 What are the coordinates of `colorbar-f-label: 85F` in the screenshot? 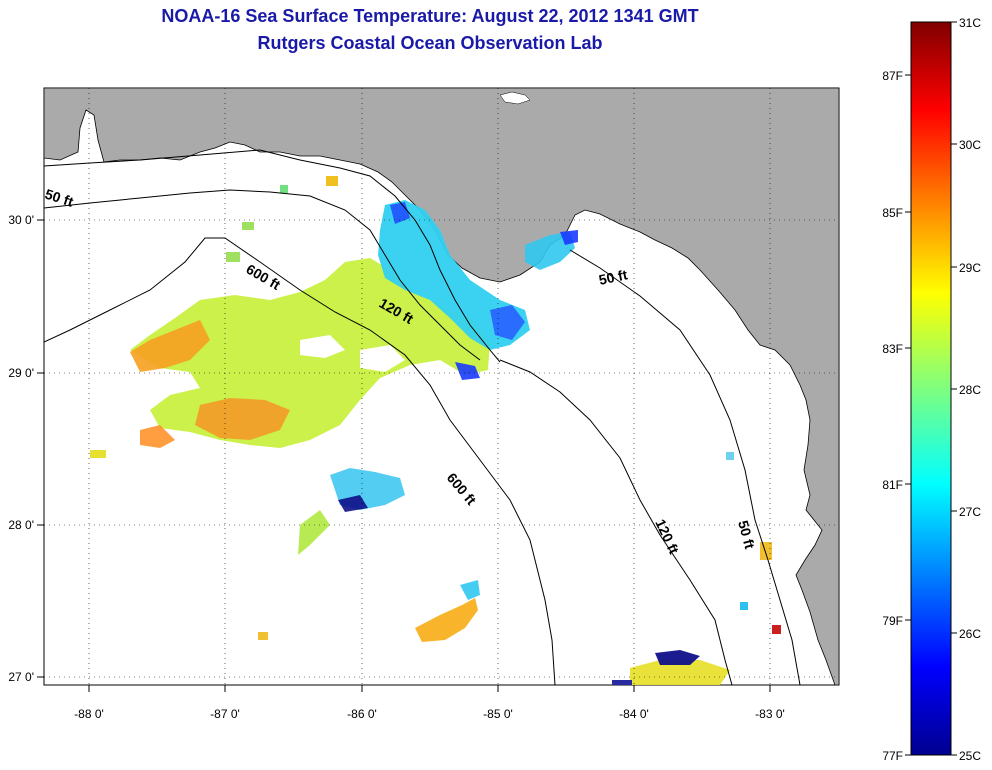 It's located at (892, 213).